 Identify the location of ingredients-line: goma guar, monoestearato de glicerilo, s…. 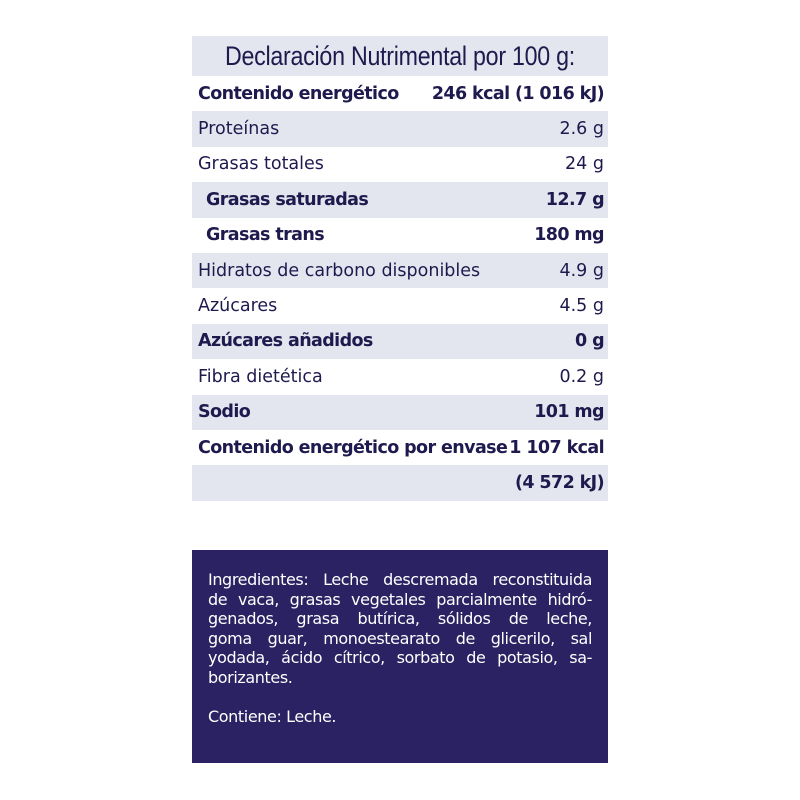
(400, 638).